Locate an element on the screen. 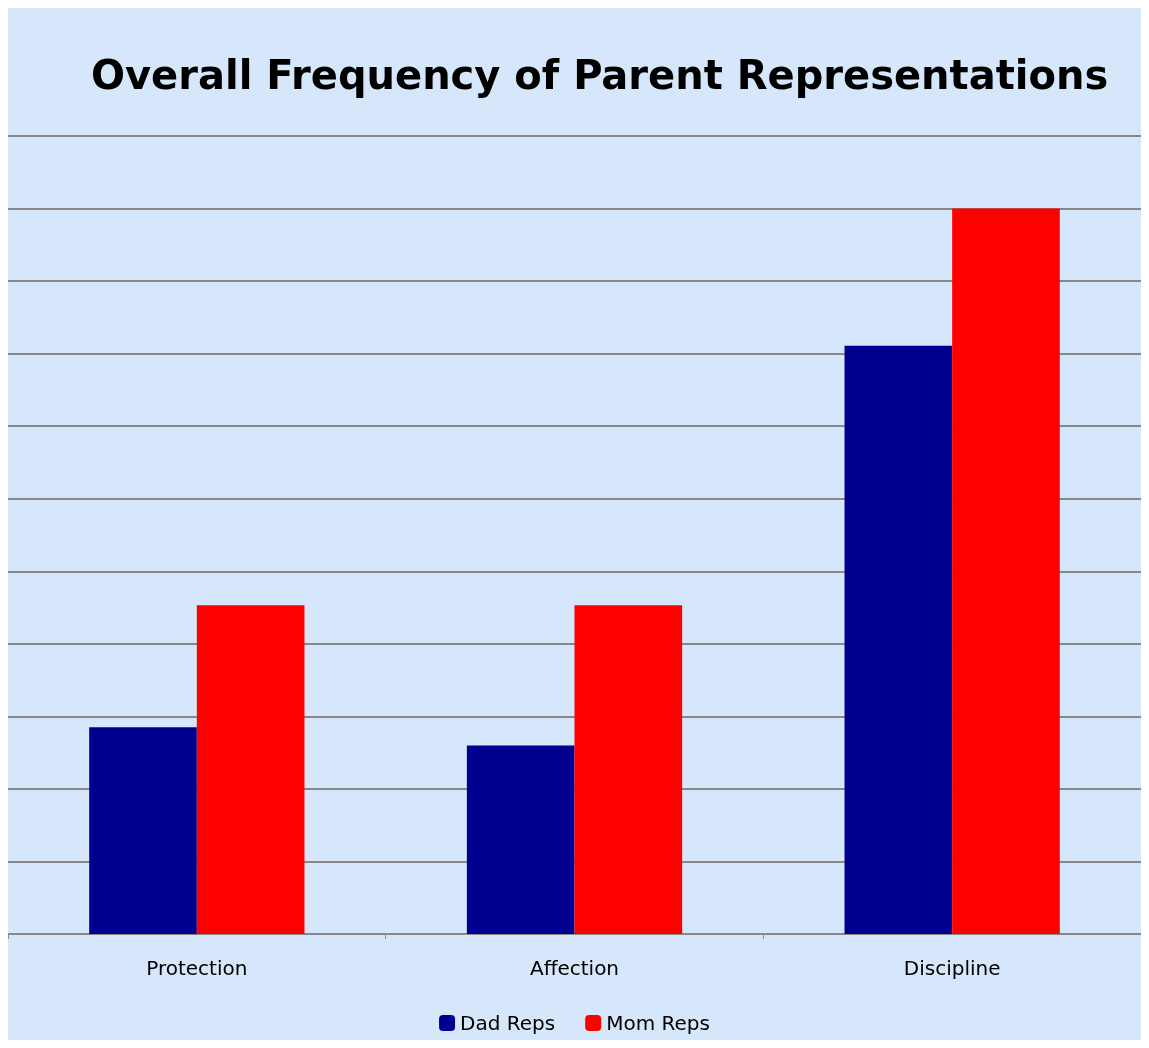 The width and height of the screenshot is (1149, 1048). x-tick-label: Discipline is located at coordinates (952, 968).